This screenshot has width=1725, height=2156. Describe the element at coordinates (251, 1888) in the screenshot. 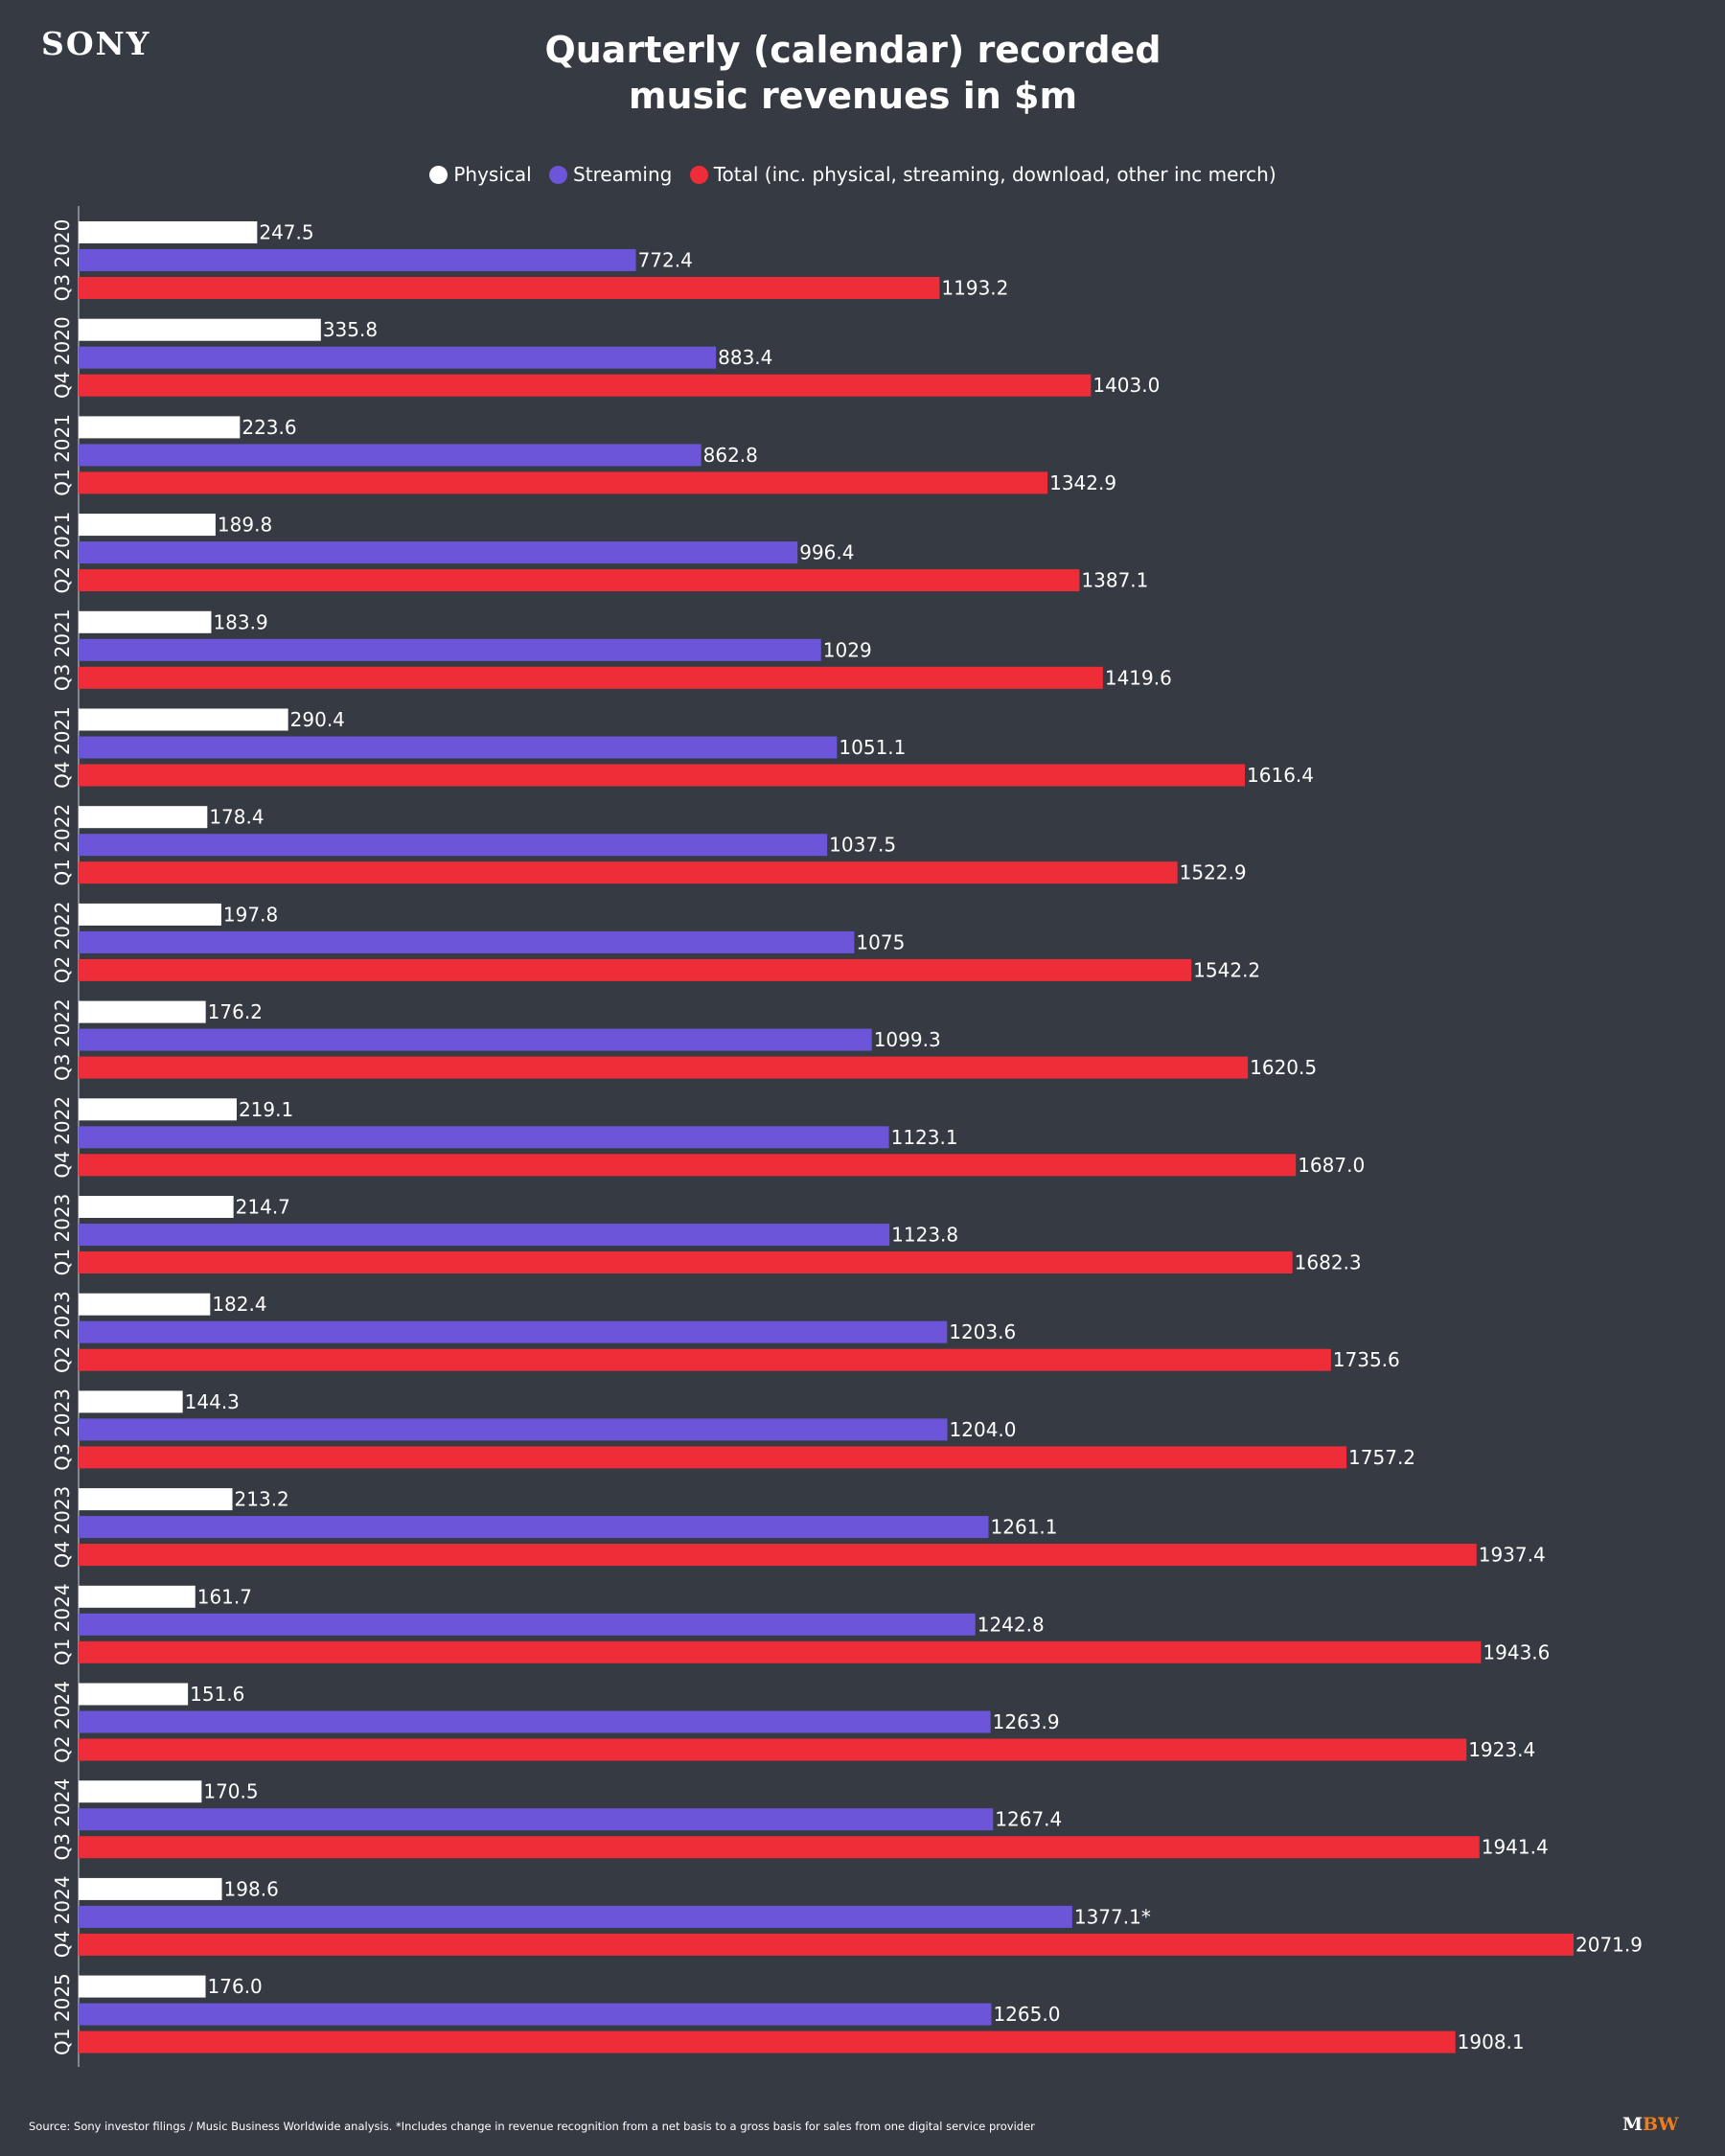

I see `data-label: 198.6` at that location.